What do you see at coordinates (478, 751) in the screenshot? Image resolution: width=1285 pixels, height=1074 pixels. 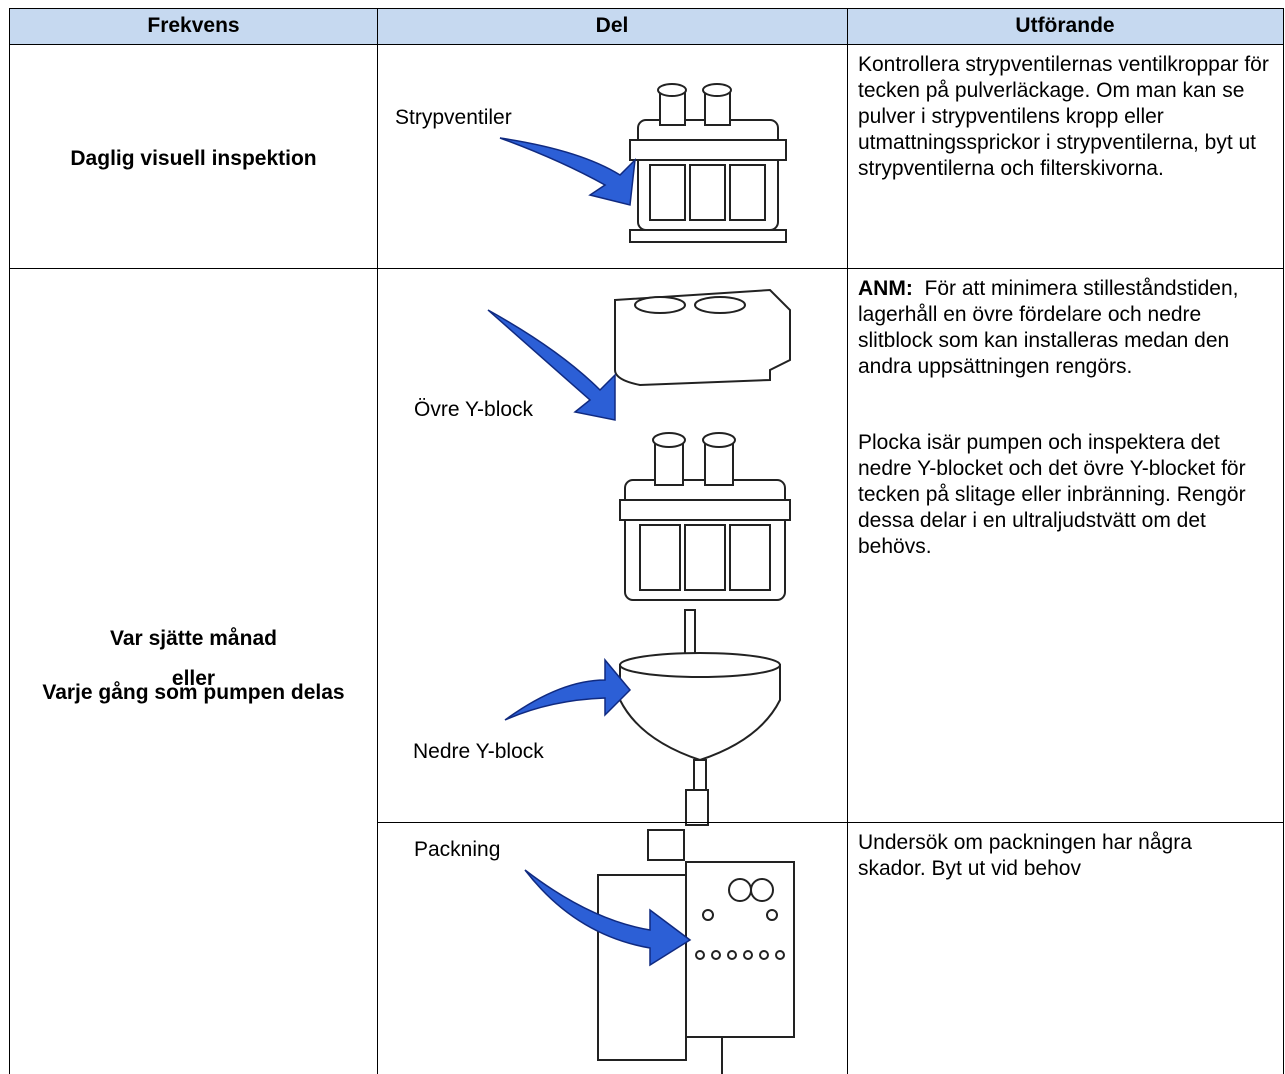 I see `part-label: Nedre Y-block` at bounding box center [478, 751].